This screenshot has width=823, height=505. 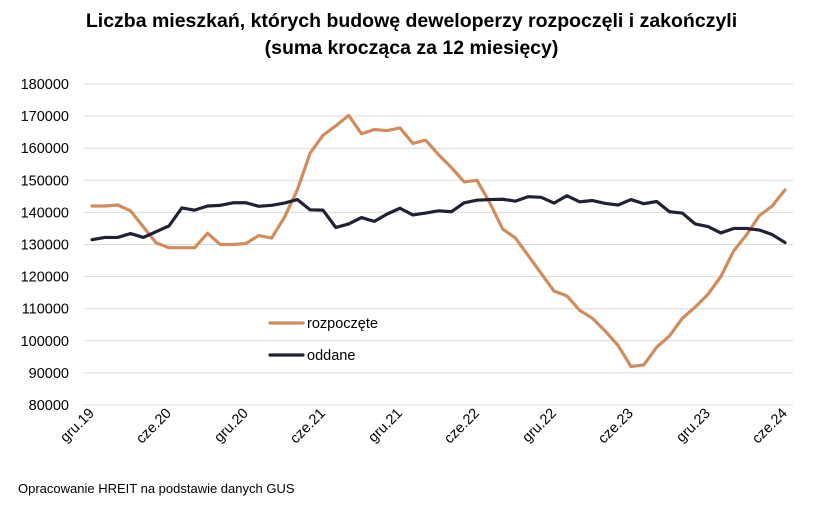 What do you see at coordinates (154, 427) in the screenshot?
I see `x-tick-label: cze.20` at bounding box center [154, 427].